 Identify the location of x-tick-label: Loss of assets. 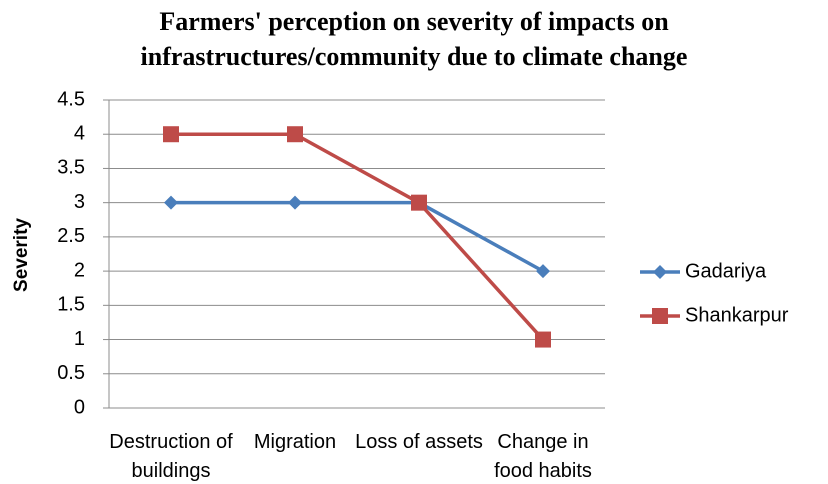
(419, 442).